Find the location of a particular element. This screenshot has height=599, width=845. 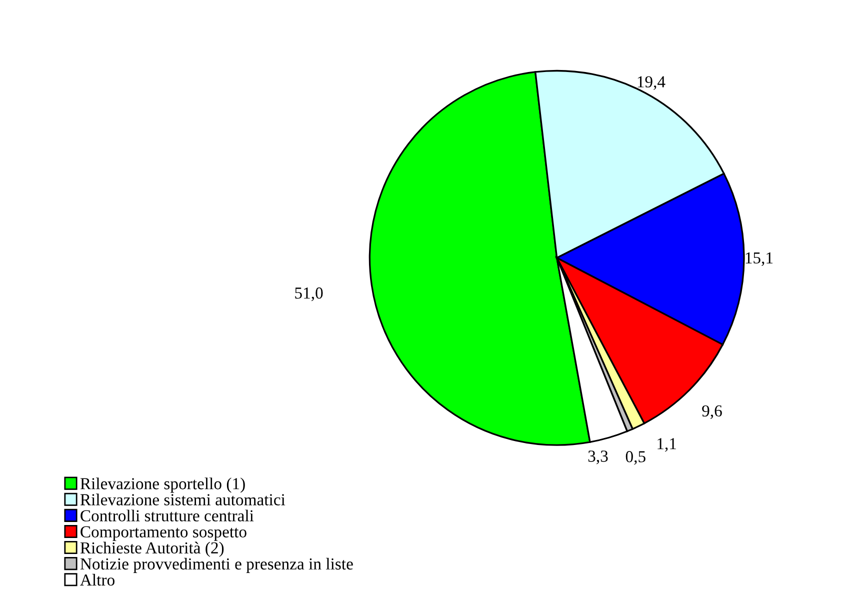

legend-label: Comportamento sospetto is located at coordinates (163, 533).